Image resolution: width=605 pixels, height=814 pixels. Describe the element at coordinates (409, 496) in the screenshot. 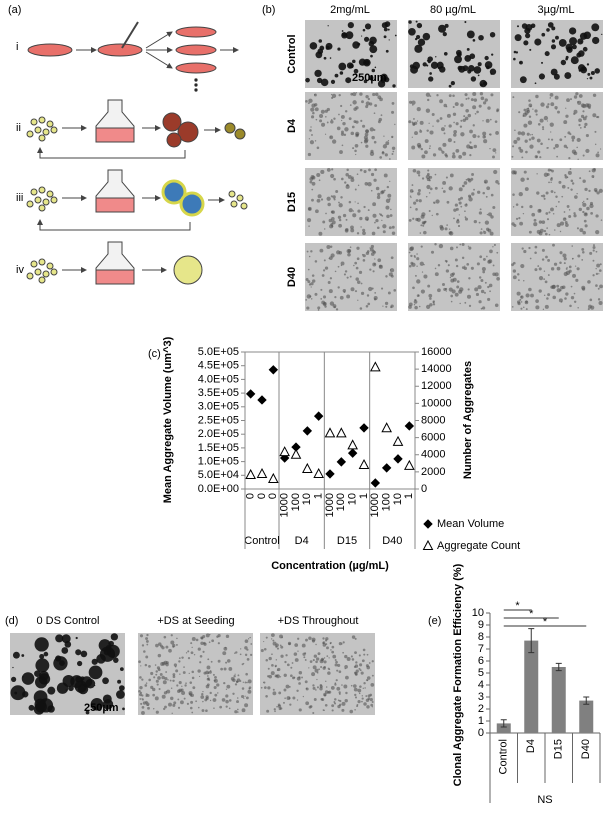

I see `x-tick-label: 1` at that location.